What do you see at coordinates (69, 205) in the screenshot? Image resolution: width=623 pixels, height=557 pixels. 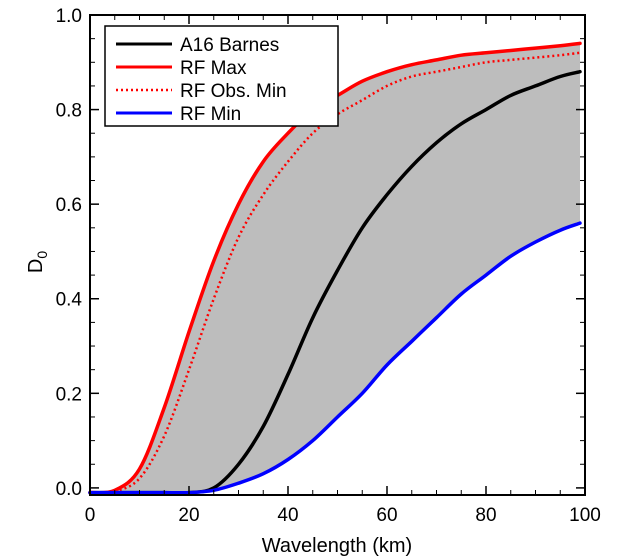 I see `y-tick-label: 0.6` at bounding box center [69, 205].